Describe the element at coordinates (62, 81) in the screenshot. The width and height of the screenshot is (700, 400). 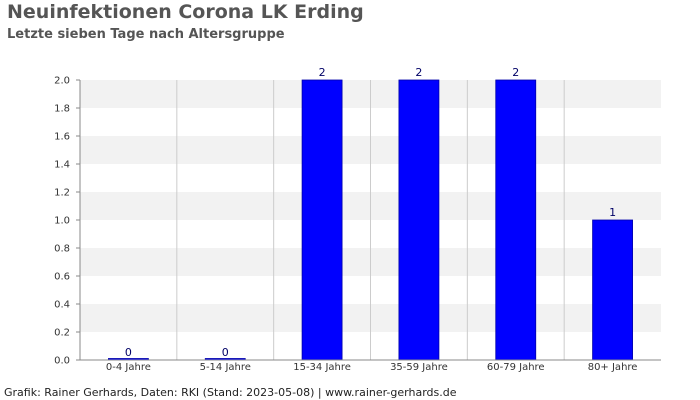
I see `y-tick-label: 2.0` at that location.